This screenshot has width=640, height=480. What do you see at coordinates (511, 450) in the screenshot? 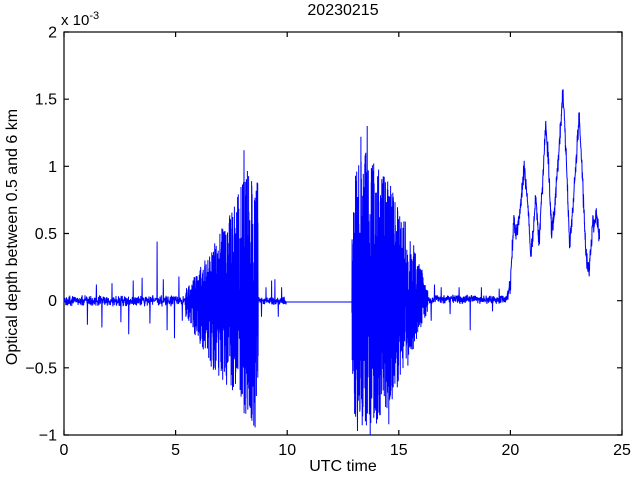
I see `x-tick-label: 20` at bounding box center [511, 450].